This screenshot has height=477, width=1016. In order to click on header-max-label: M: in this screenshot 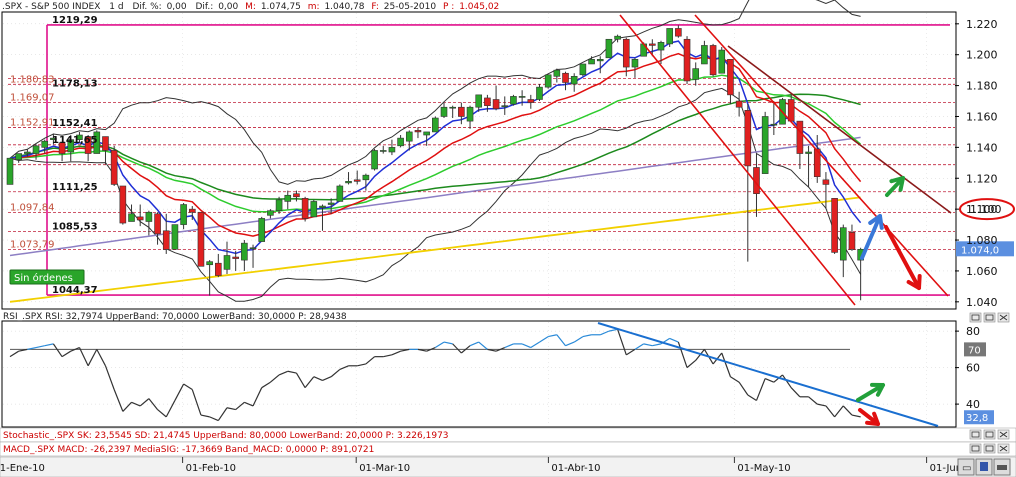, I will do `click(250, 7)`.